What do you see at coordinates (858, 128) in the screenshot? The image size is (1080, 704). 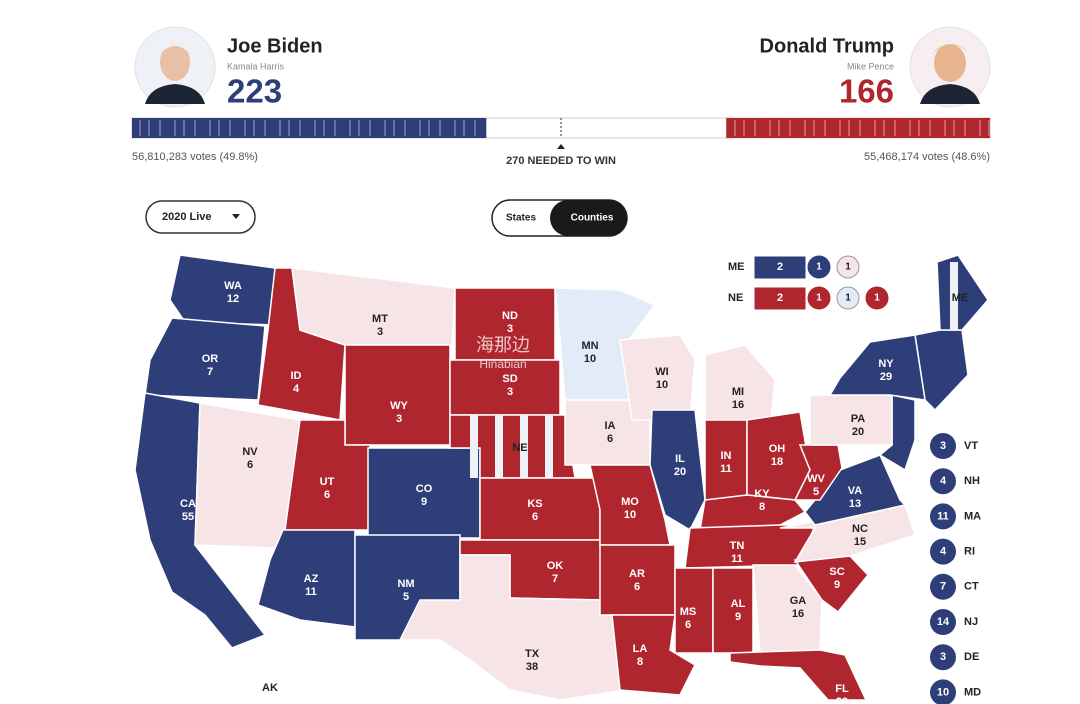 I see `trump-bar` at bounding box center [858, 128].